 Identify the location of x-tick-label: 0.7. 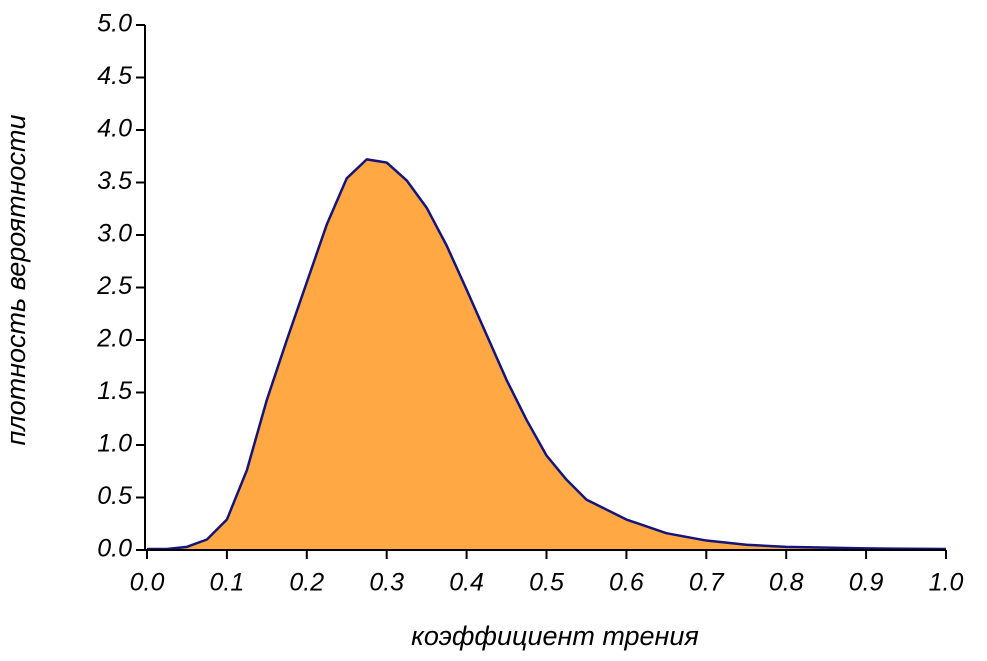
(707, 583).